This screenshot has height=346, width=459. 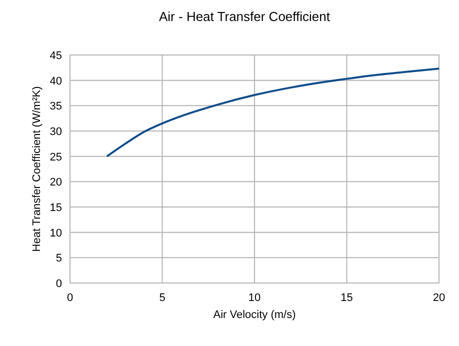 I want to click on x-axis-title: Air Velocity (m/s), so click(x=254, y=315).